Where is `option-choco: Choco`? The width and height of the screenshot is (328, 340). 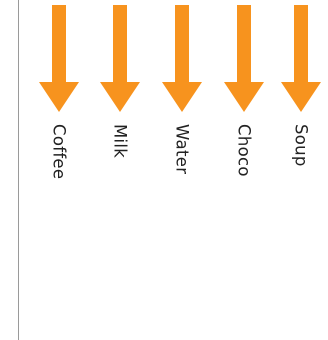
option-choco: Choco is located at coordinates (244, 105).